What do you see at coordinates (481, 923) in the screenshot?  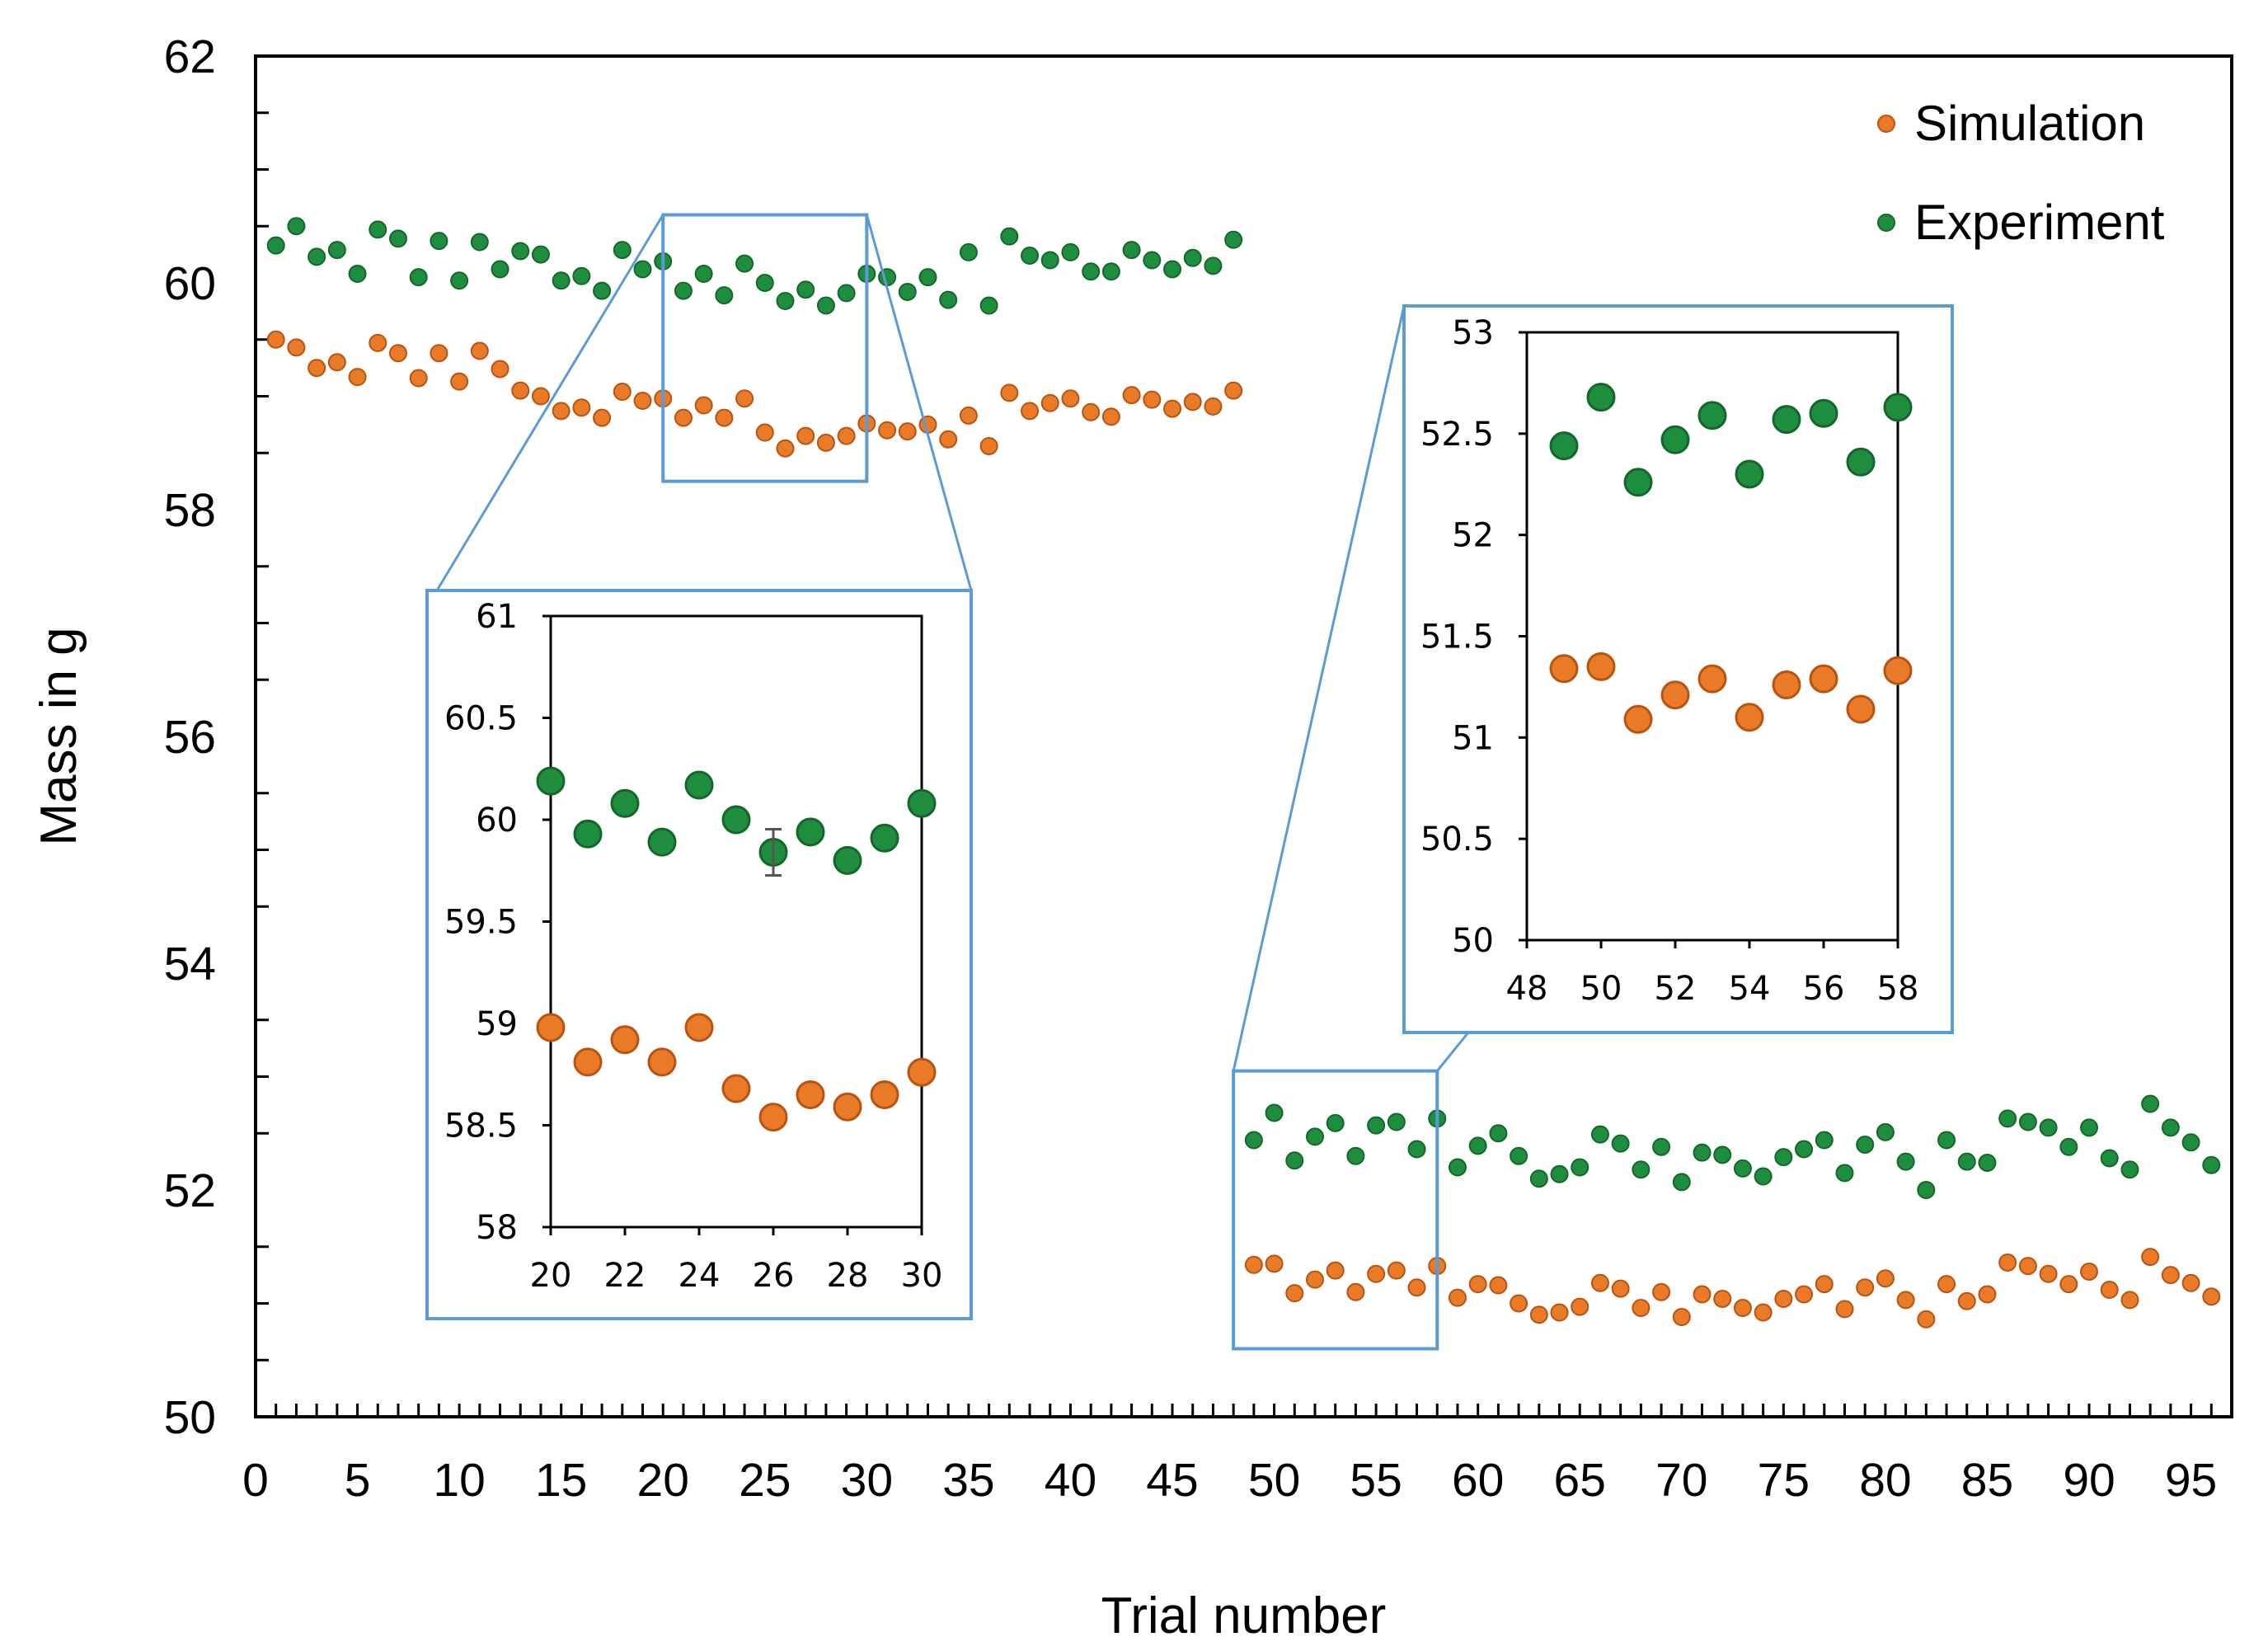 I see `inset-left-y-tick-label: 59.5` at bounding box center [481, 923].